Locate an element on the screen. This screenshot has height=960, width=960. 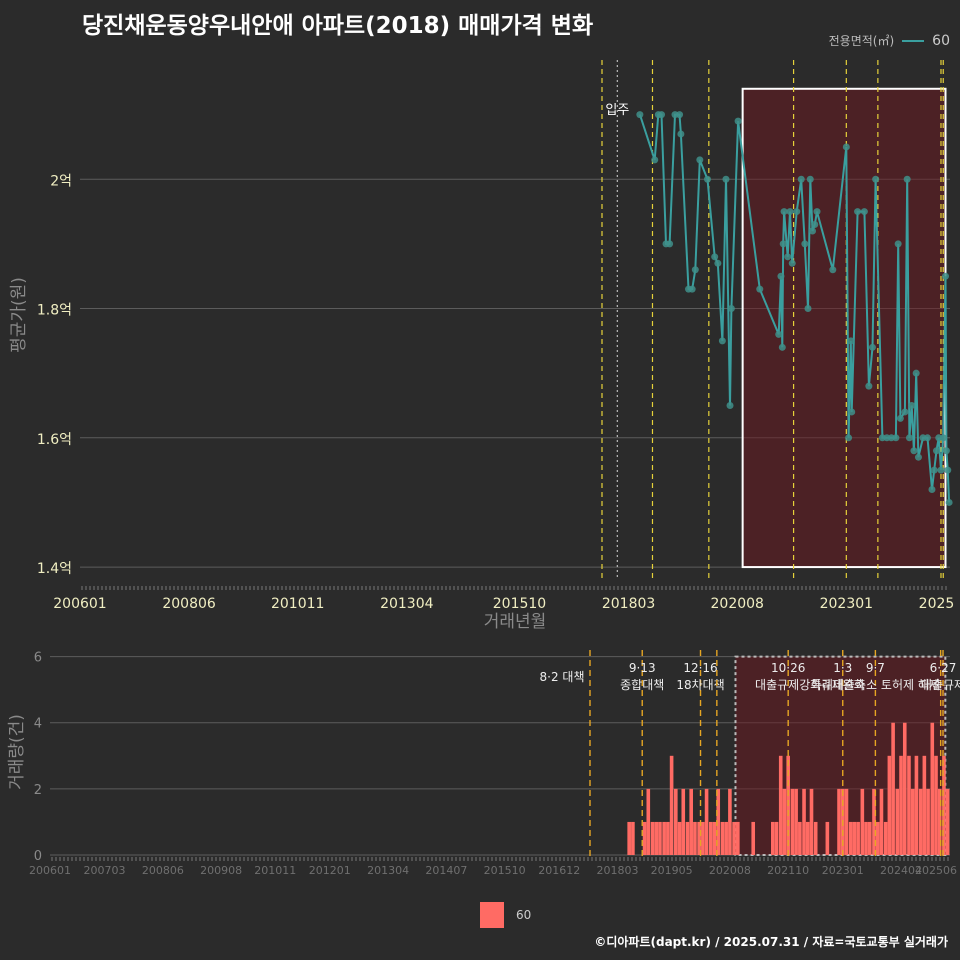
policy-label: 9·13 is located at coordinates (642, 668).